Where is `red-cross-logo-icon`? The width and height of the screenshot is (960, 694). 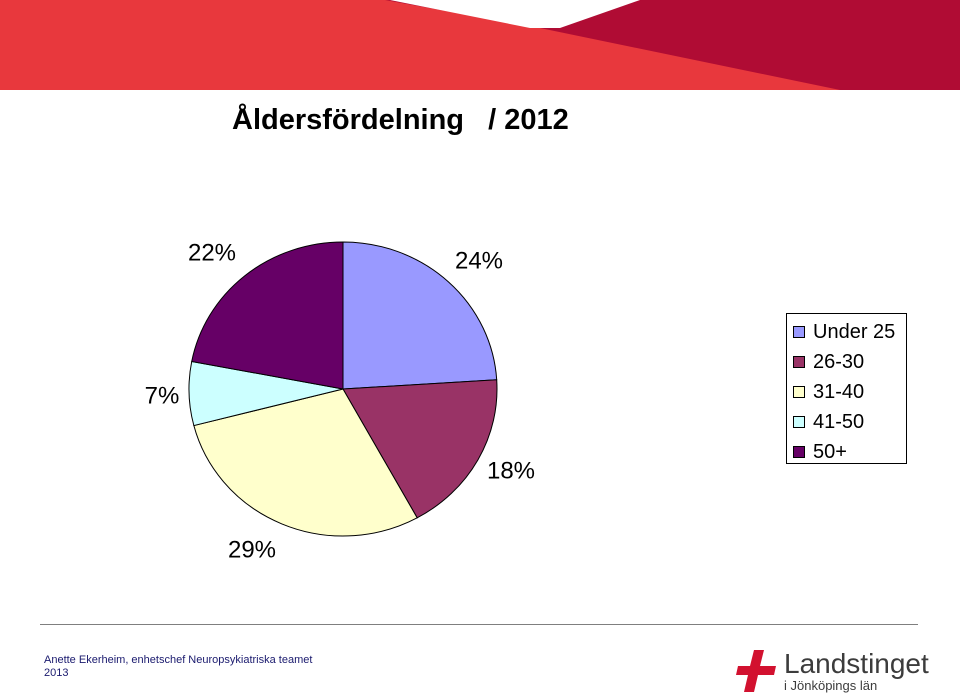
red-cross-logo-icon is located at coordinates (756, 671).